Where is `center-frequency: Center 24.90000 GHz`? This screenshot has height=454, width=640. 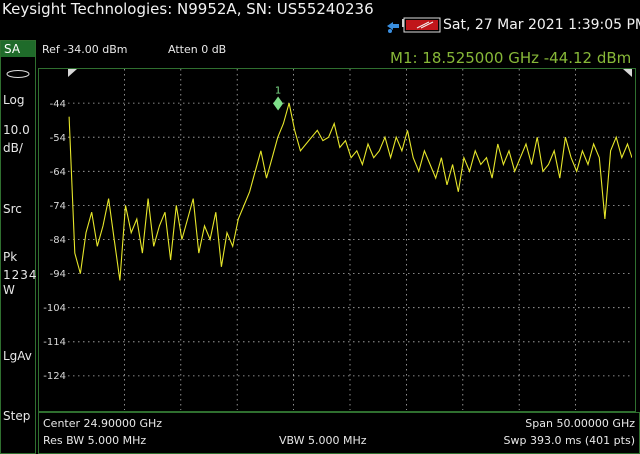 center-frequency: Center 24.90000 GHz is located at coordinates (103, 423).